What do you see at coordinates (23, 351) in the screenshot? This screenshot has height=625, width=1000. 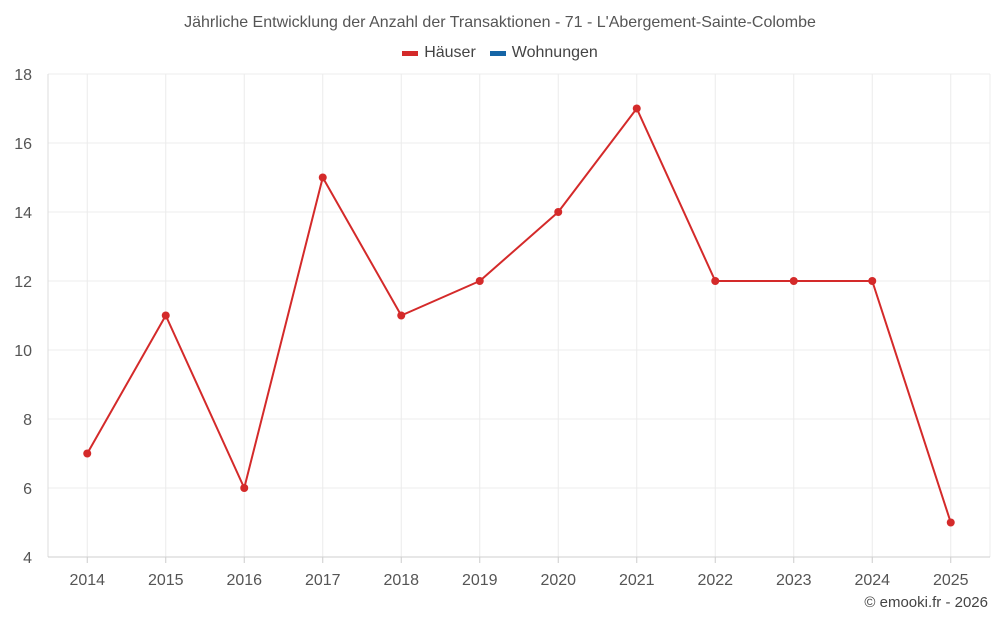 I see `y-tick-label: 10` at bounding box center [23, 351].